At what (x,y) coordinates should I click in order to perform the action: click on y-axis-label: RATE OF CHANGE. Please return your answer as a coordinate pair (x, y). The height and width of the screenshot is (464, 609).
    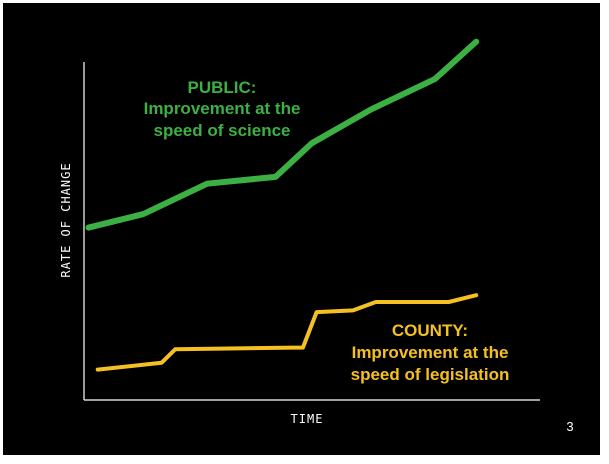
    Looking at the image, I should click on (66, 219).